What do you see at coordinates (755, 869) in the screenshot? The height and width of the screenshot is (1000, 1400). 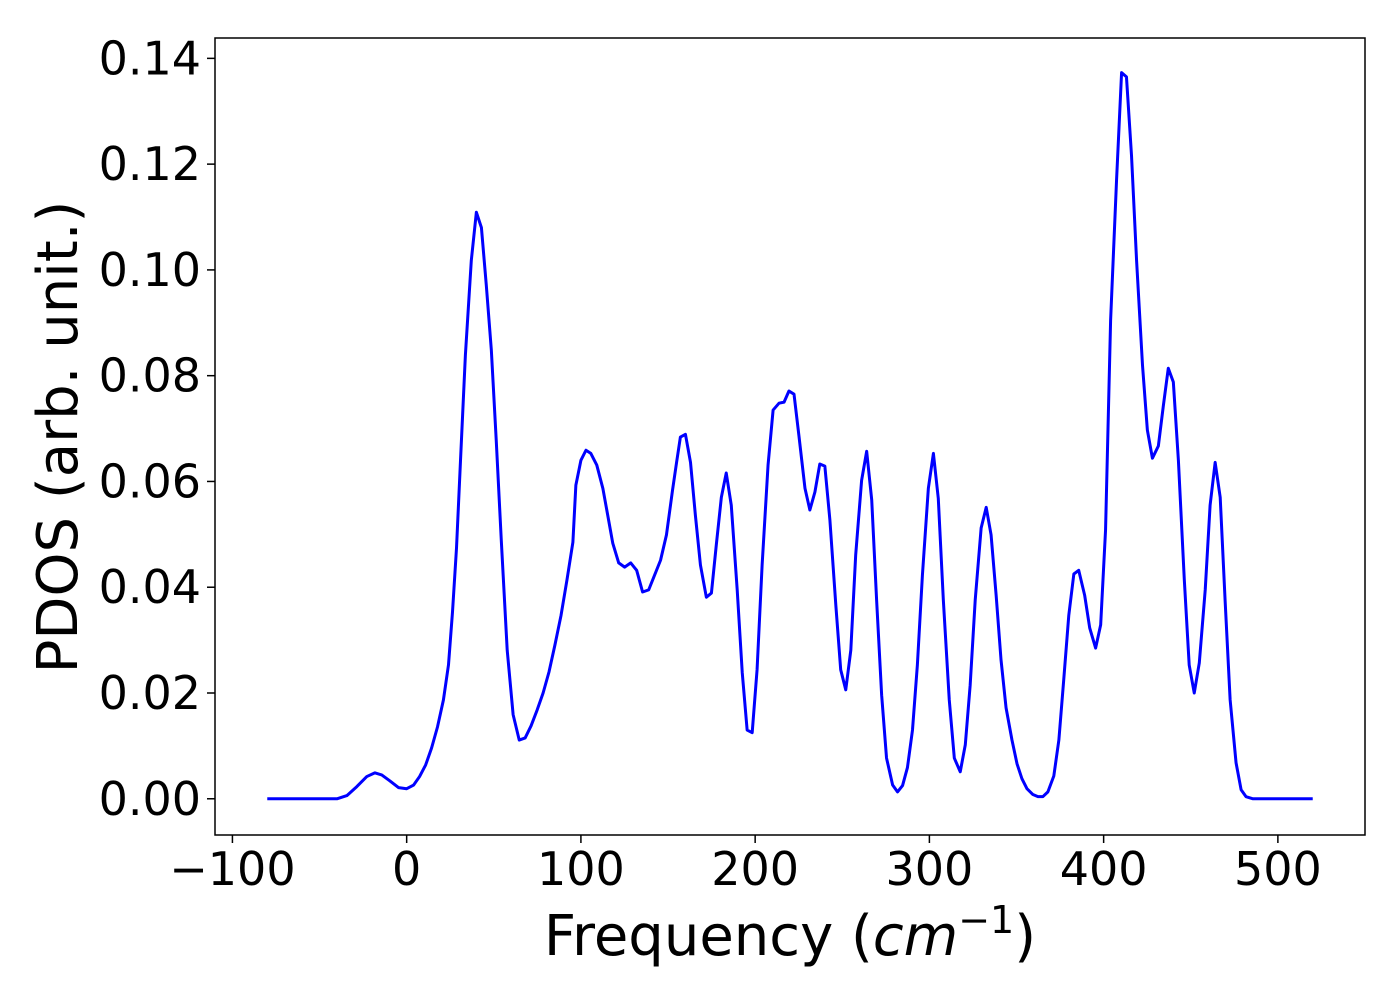 I see `x-tick-label: 200` at bounding box center [755, 869].